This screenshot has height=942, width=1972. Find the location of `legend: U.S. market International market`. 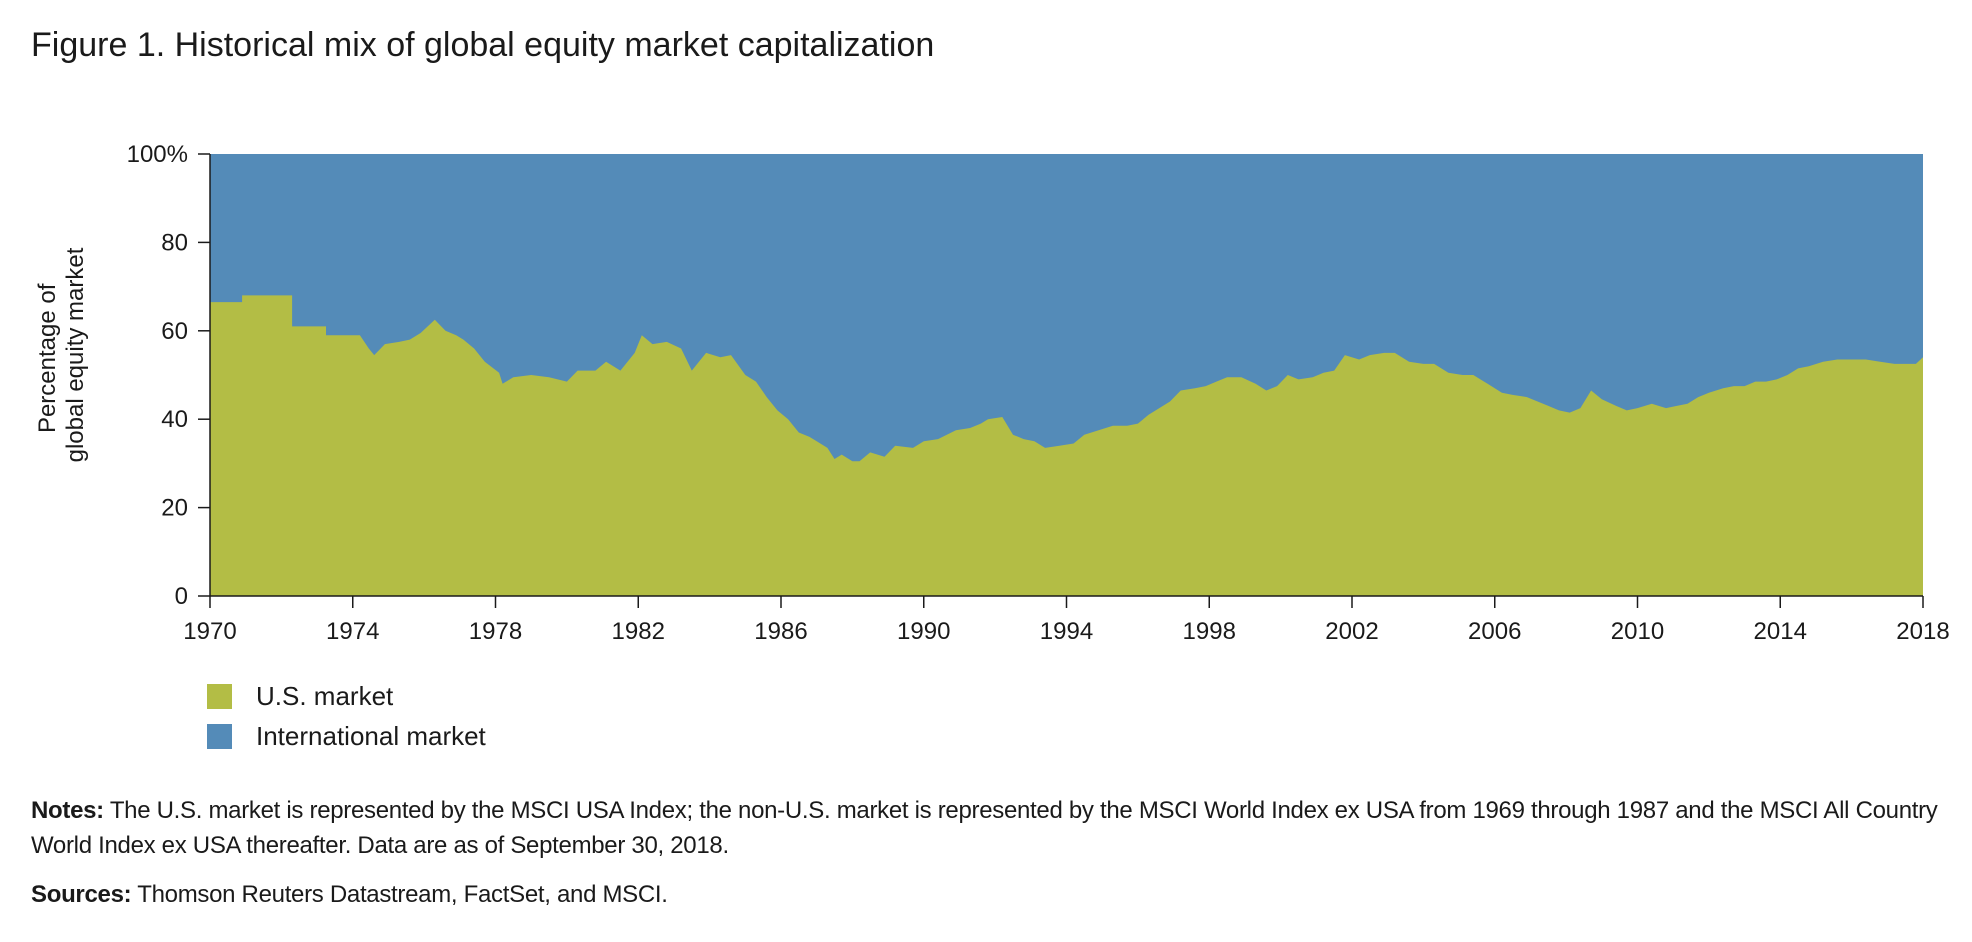

legend: U.S. market International market is located at coordinates (346, 716).